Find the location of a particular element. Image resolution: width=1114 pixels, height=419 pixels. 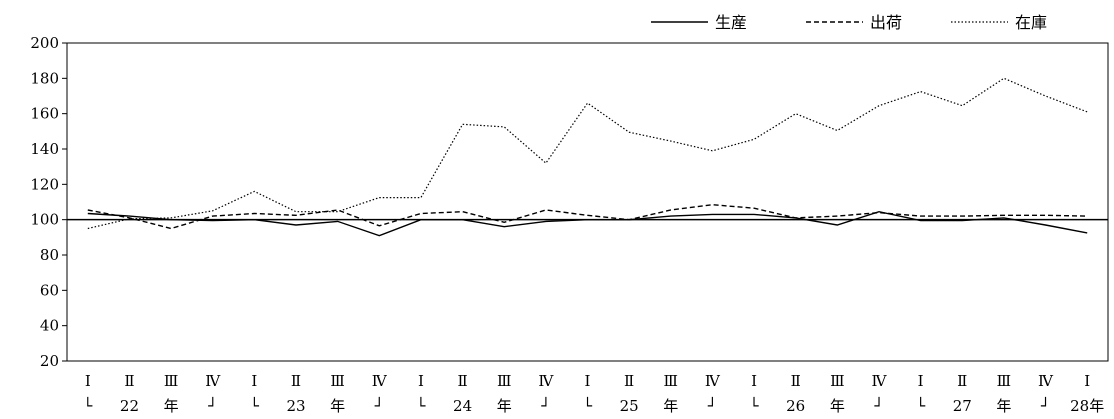

y-tick-label: 180 is located at coordinates (44, 78).